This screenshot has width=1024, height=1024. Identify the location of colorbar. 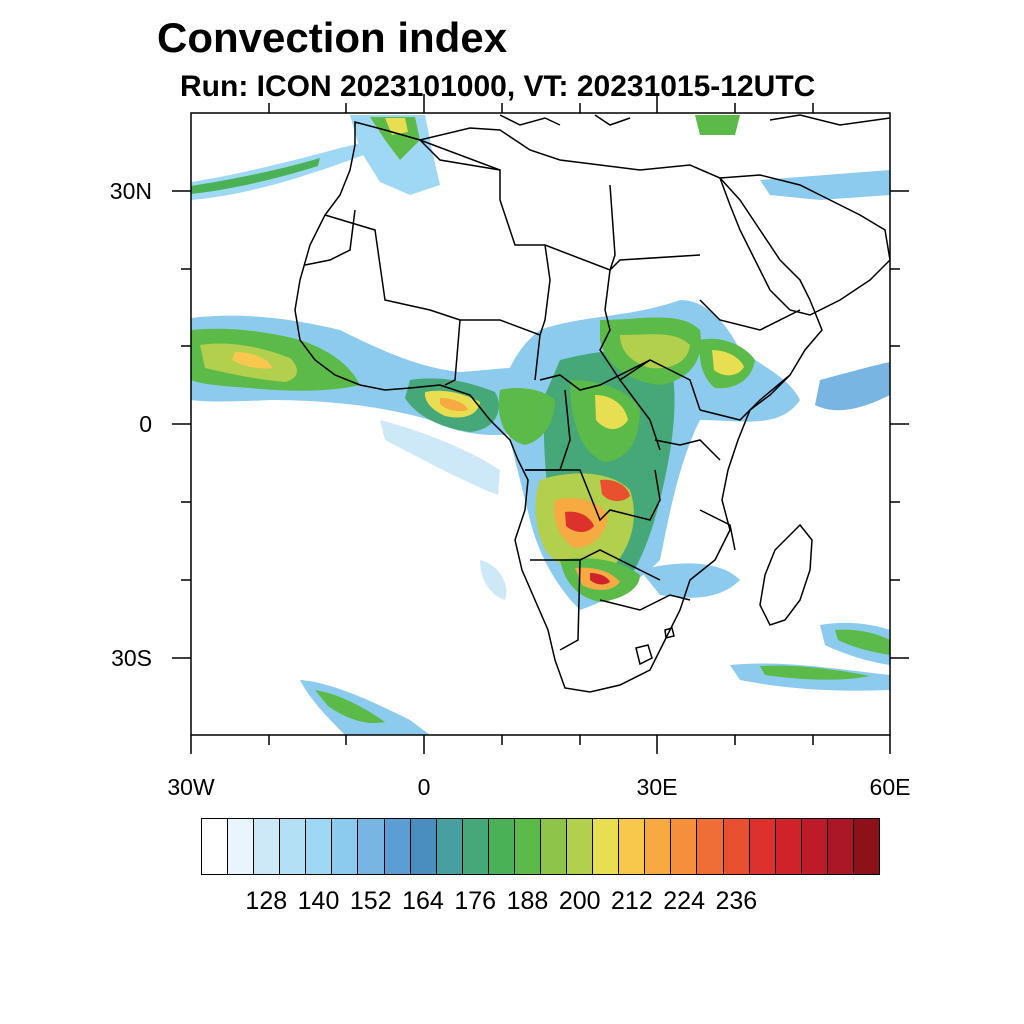
(540, 846).